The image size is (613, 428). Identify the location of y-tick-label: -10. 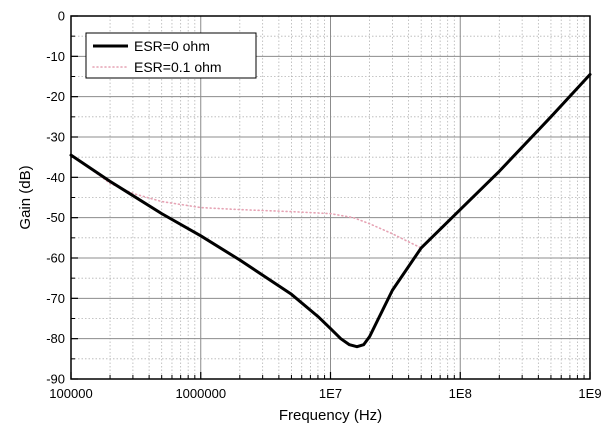
(55, 56).